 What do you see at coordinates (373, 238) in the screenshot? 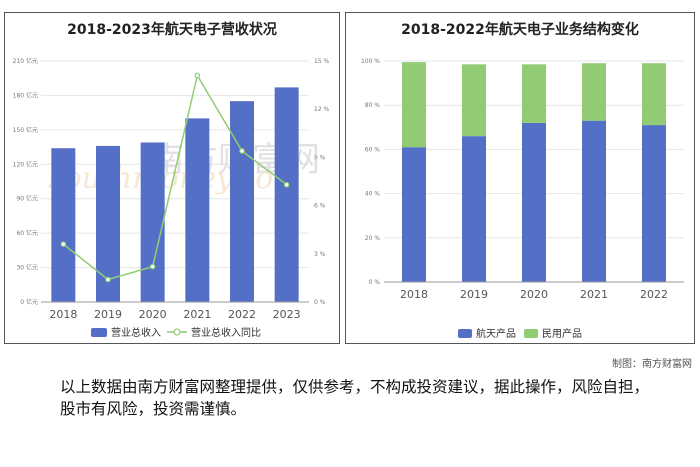
I see `y-tick-label: 20 %` at bounding box center [373, 238].